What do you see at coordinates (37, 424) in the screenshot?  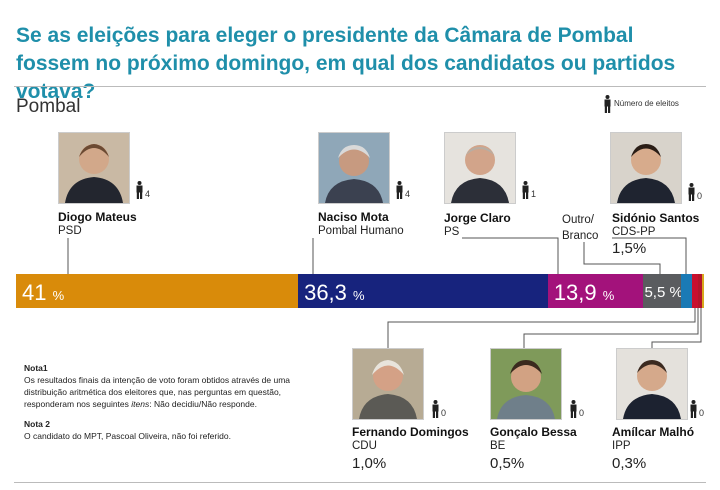 I see `note2-title: Nota 2` at bounding box center [37, 424].